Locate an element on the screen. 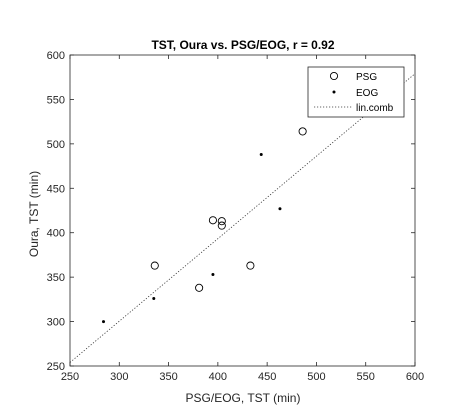 This screenshot has width=455, height=419. x-tick-label: 550 is located at coordinates (366, 377).